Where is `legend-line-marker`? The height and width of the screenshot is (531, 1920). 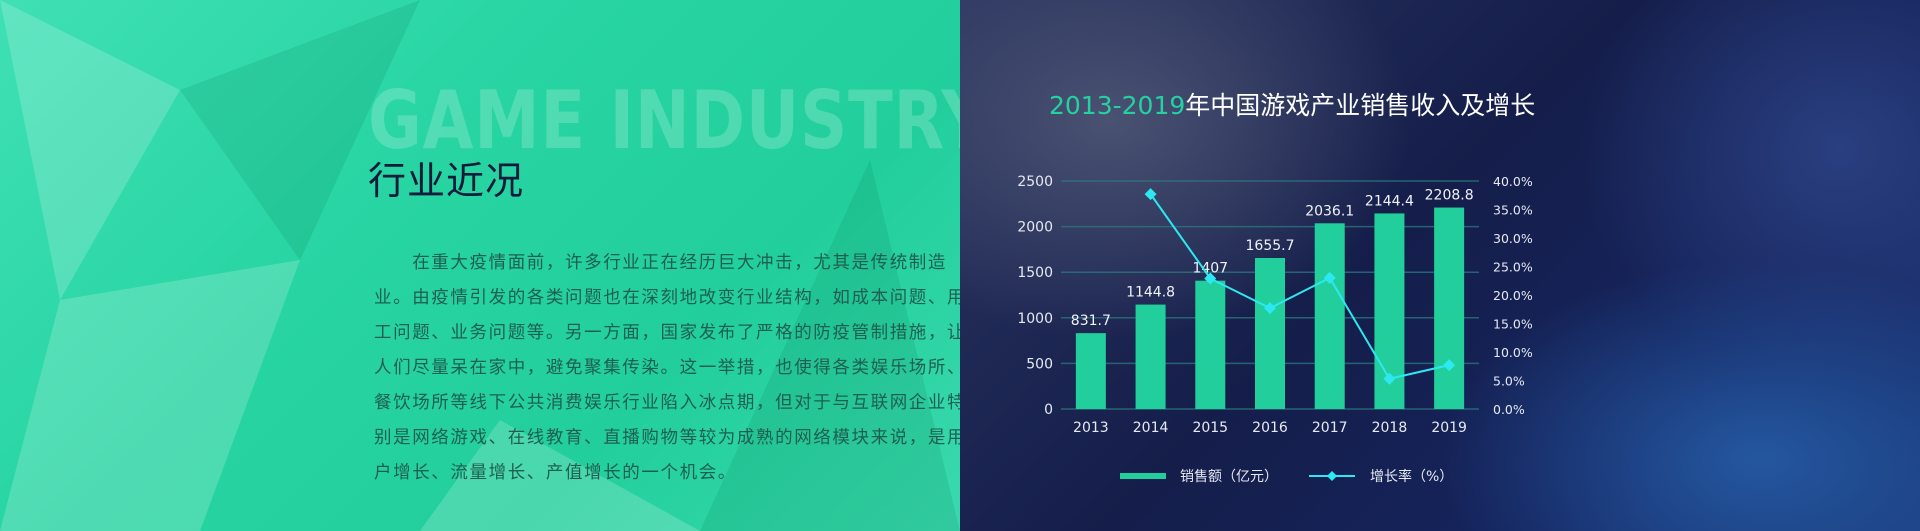
legend-line-marker is located at coordinates (1332, 476).